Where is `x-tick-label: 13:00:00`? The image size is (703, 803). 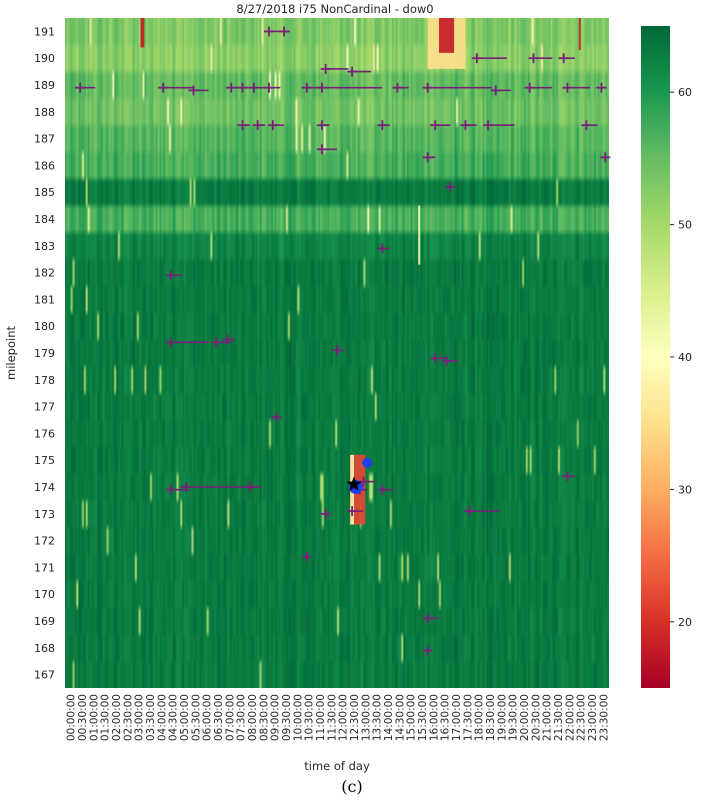 x-tick-label: 13:00:00 is located at coordinates (366, 717).